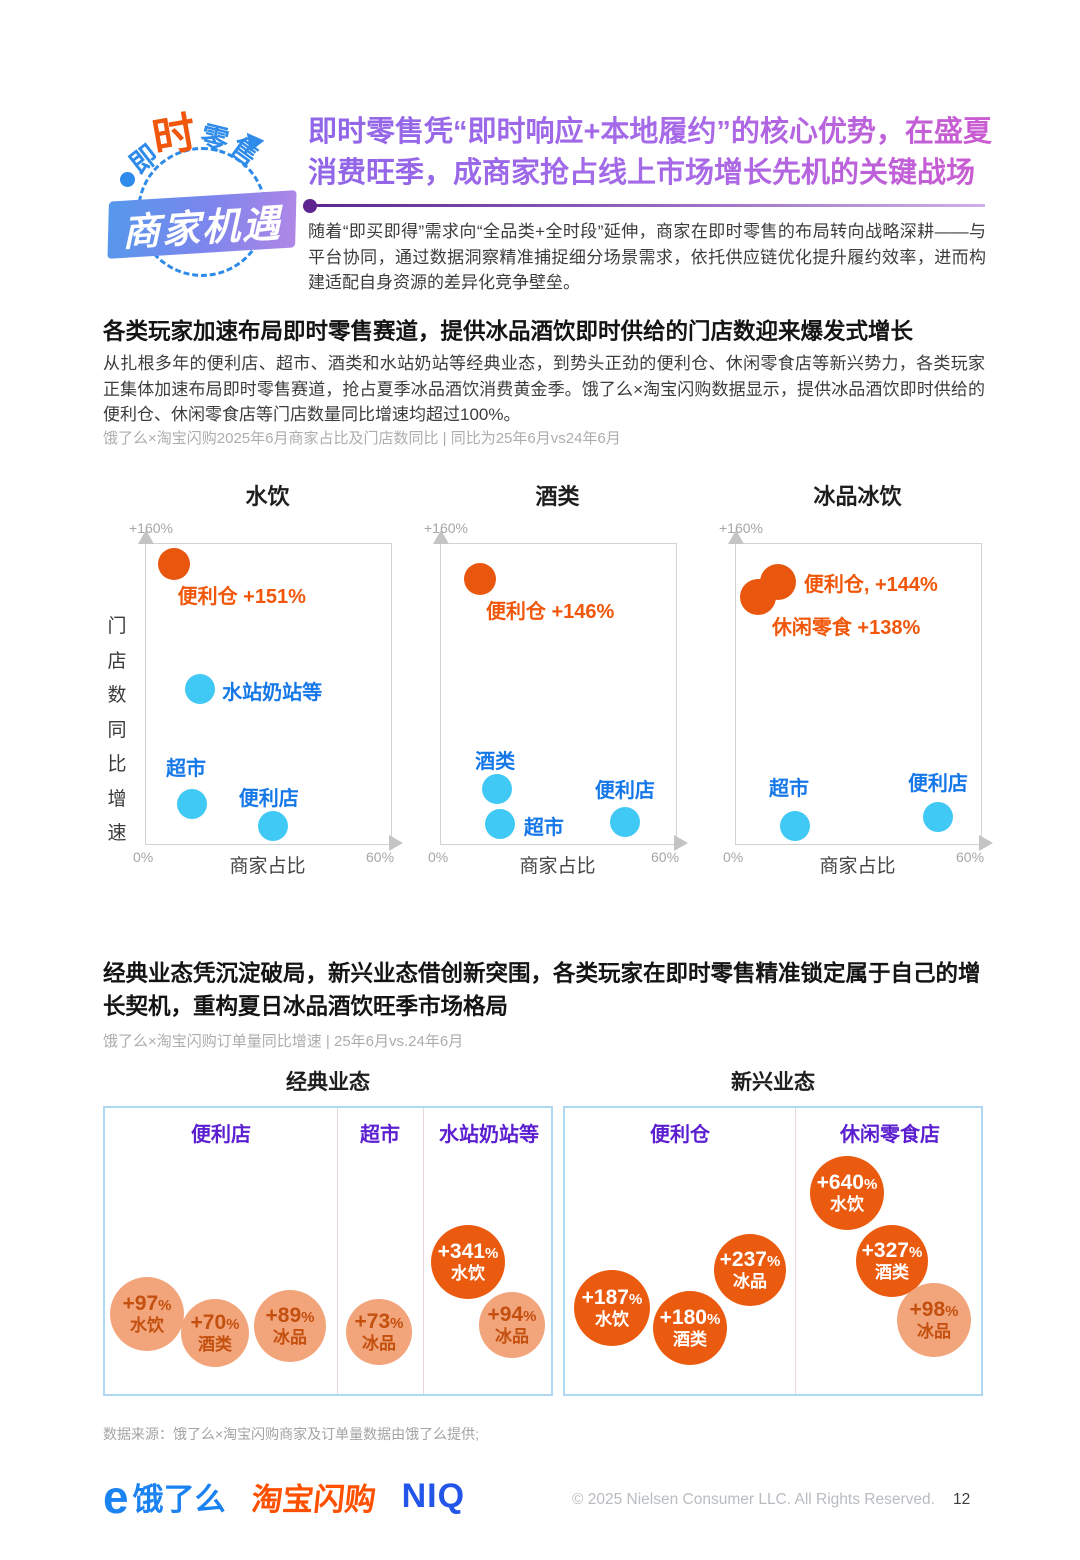  I want to click on panel-column-header: 便利仓, so click(680, 1135).